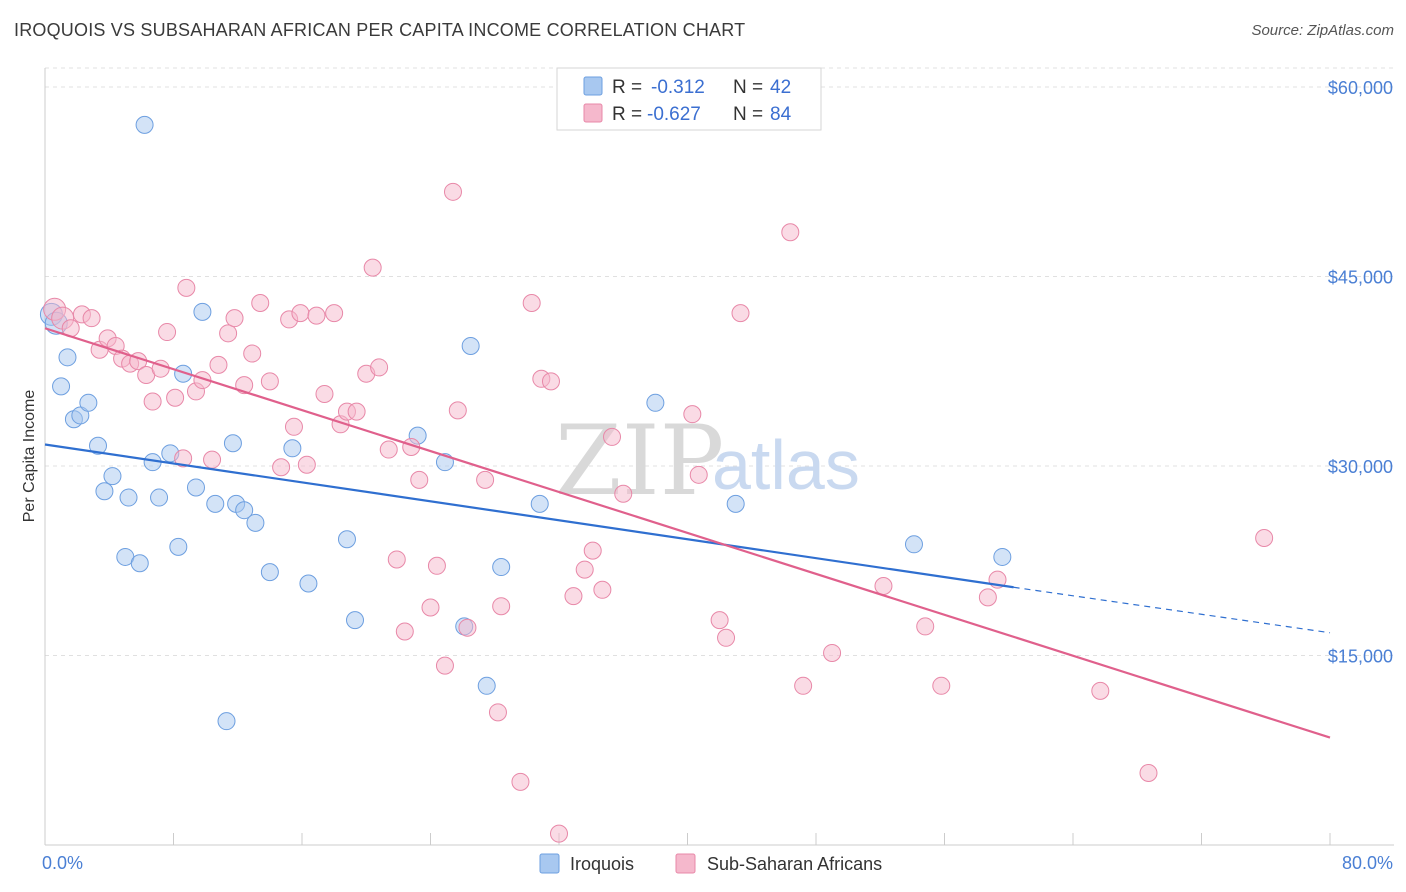 The width and height of the screenshot is (1406, 892). Describe the element at coordinates (674, 114) in the screenshot. I see `legend-r-value-2: -0.627` at that location.